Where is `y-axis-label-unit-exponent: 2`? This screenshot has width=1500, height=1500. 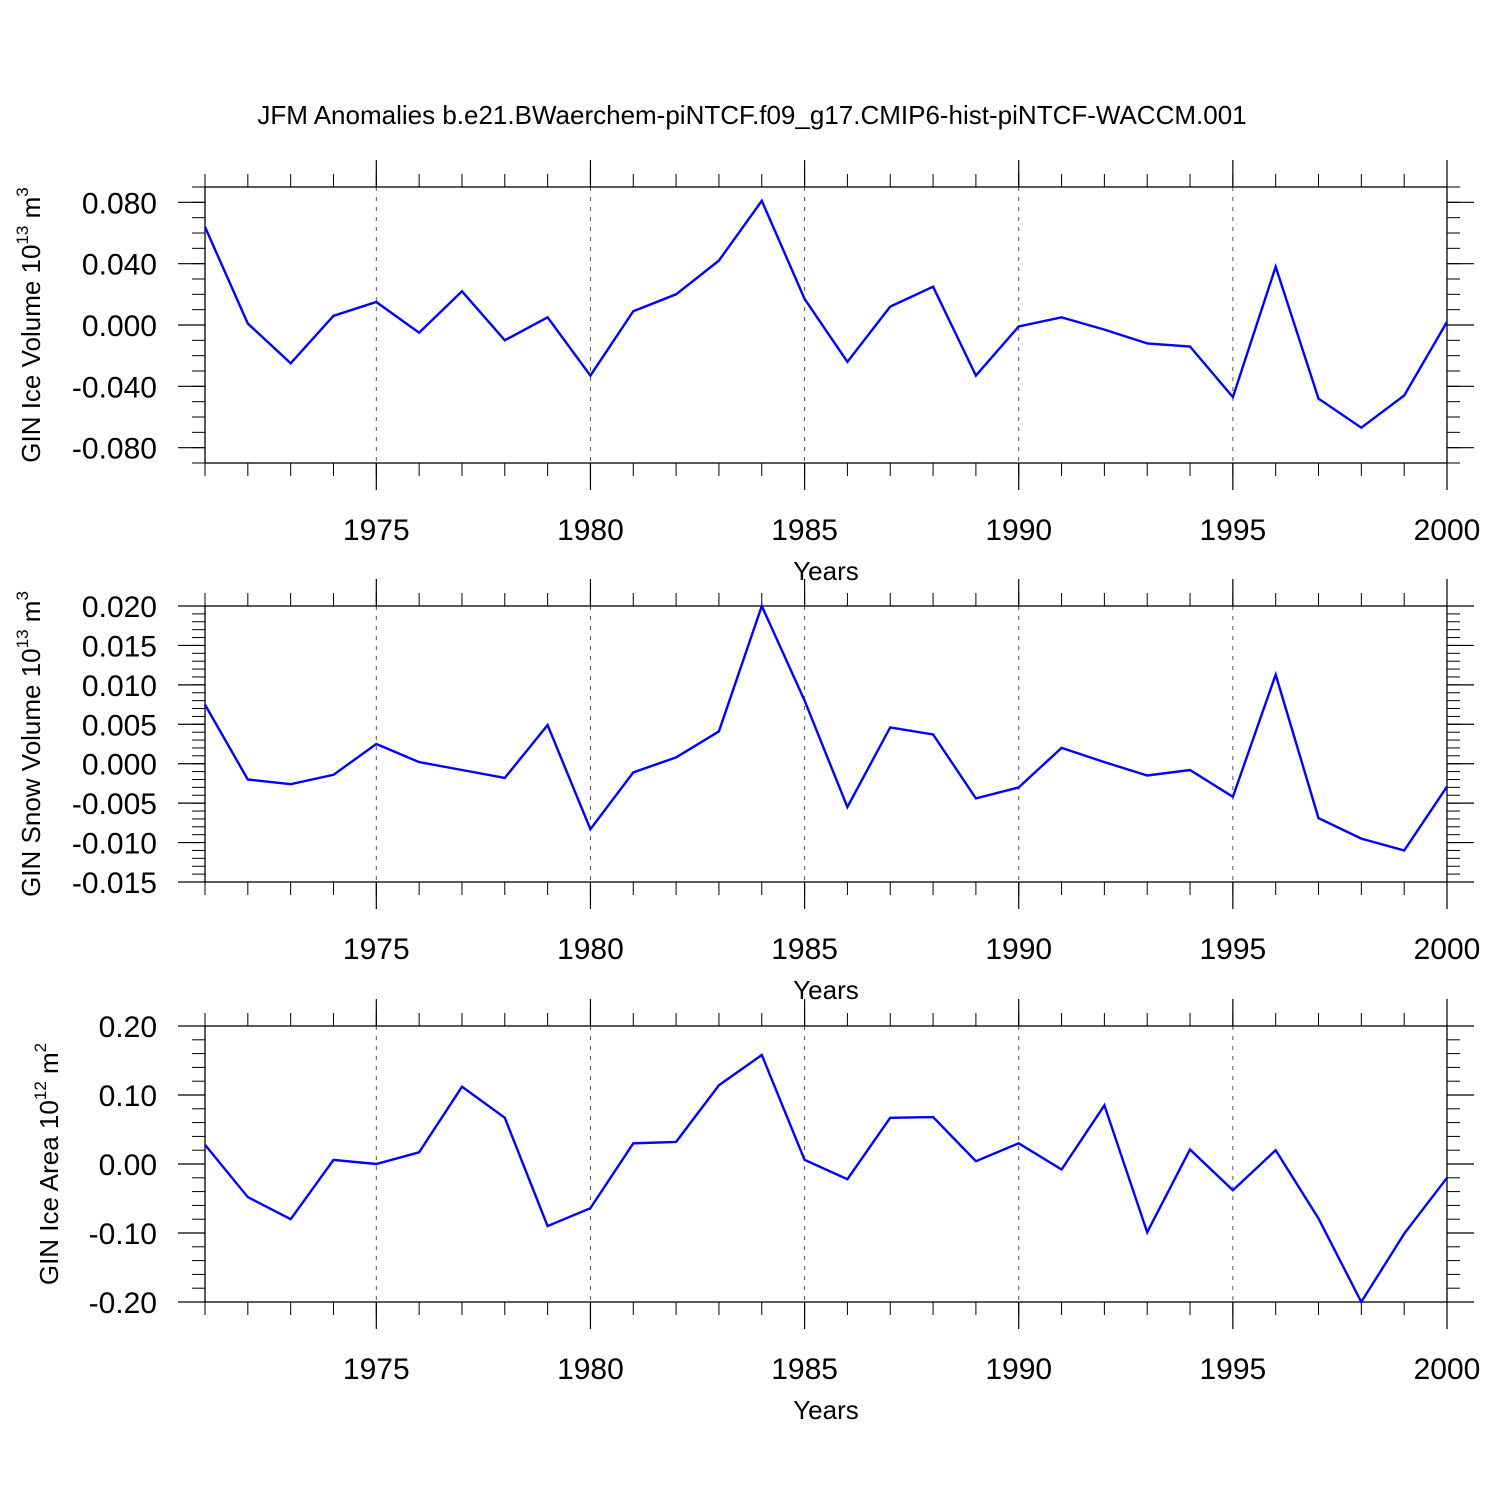
y-axis-label-unit-exponent: 2 is located at coordinates (40, 1047).